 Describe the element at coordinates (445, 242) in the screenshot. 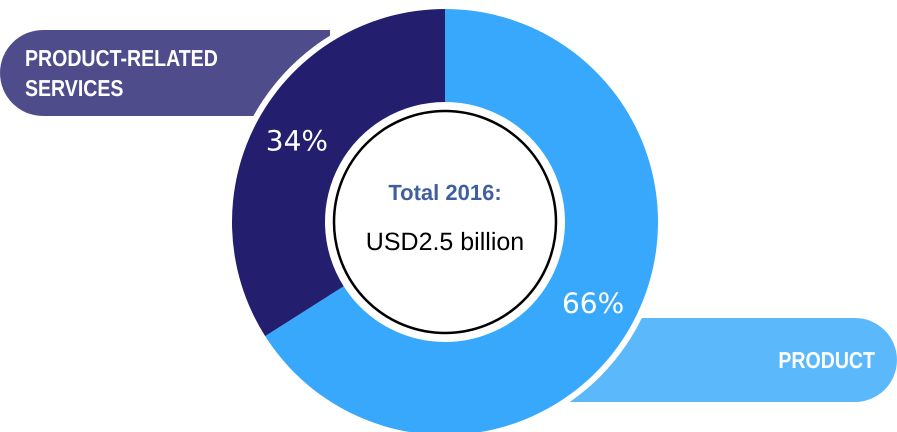

I see `text: USD2.5 billion` at that location.